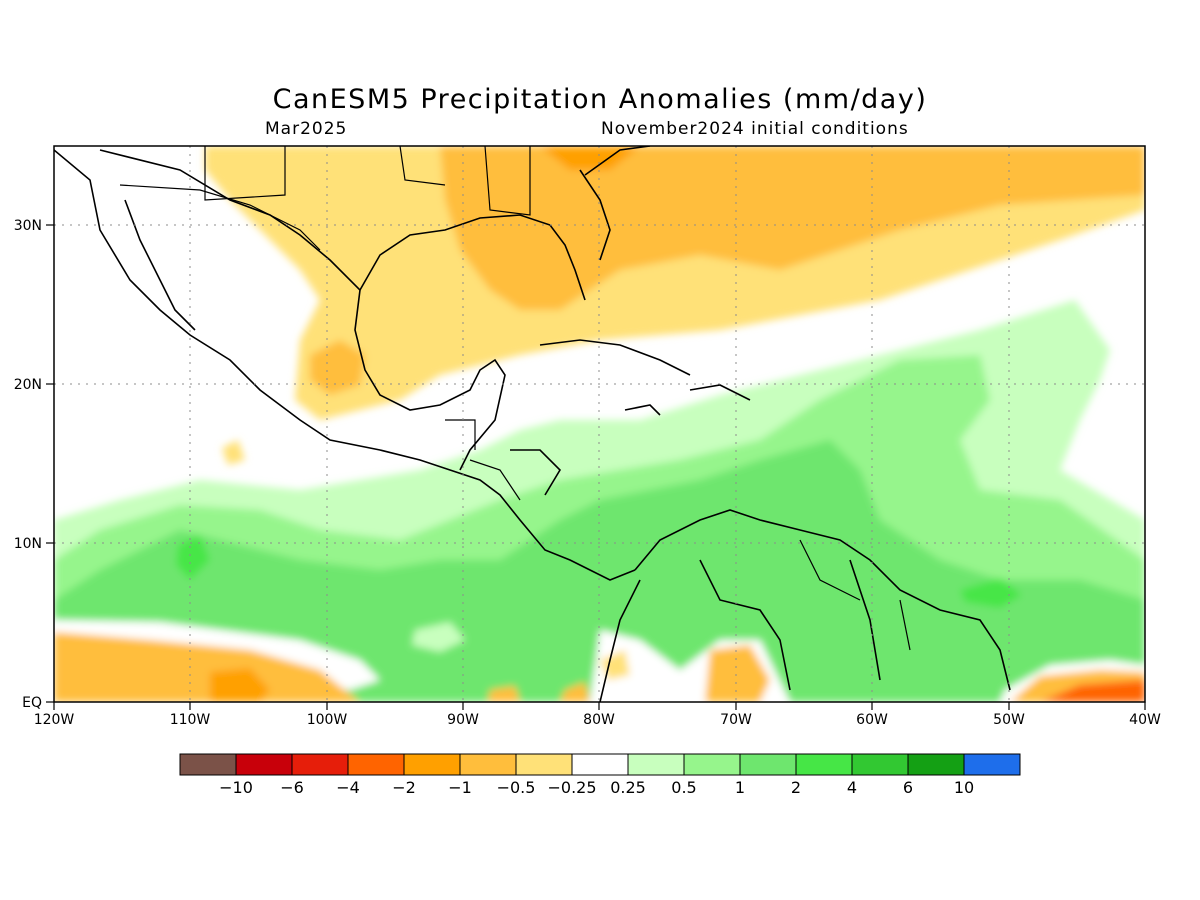 This screenshot has height=900, width=1200. I want to click on colorbar-label: −2, so click(404, 787).